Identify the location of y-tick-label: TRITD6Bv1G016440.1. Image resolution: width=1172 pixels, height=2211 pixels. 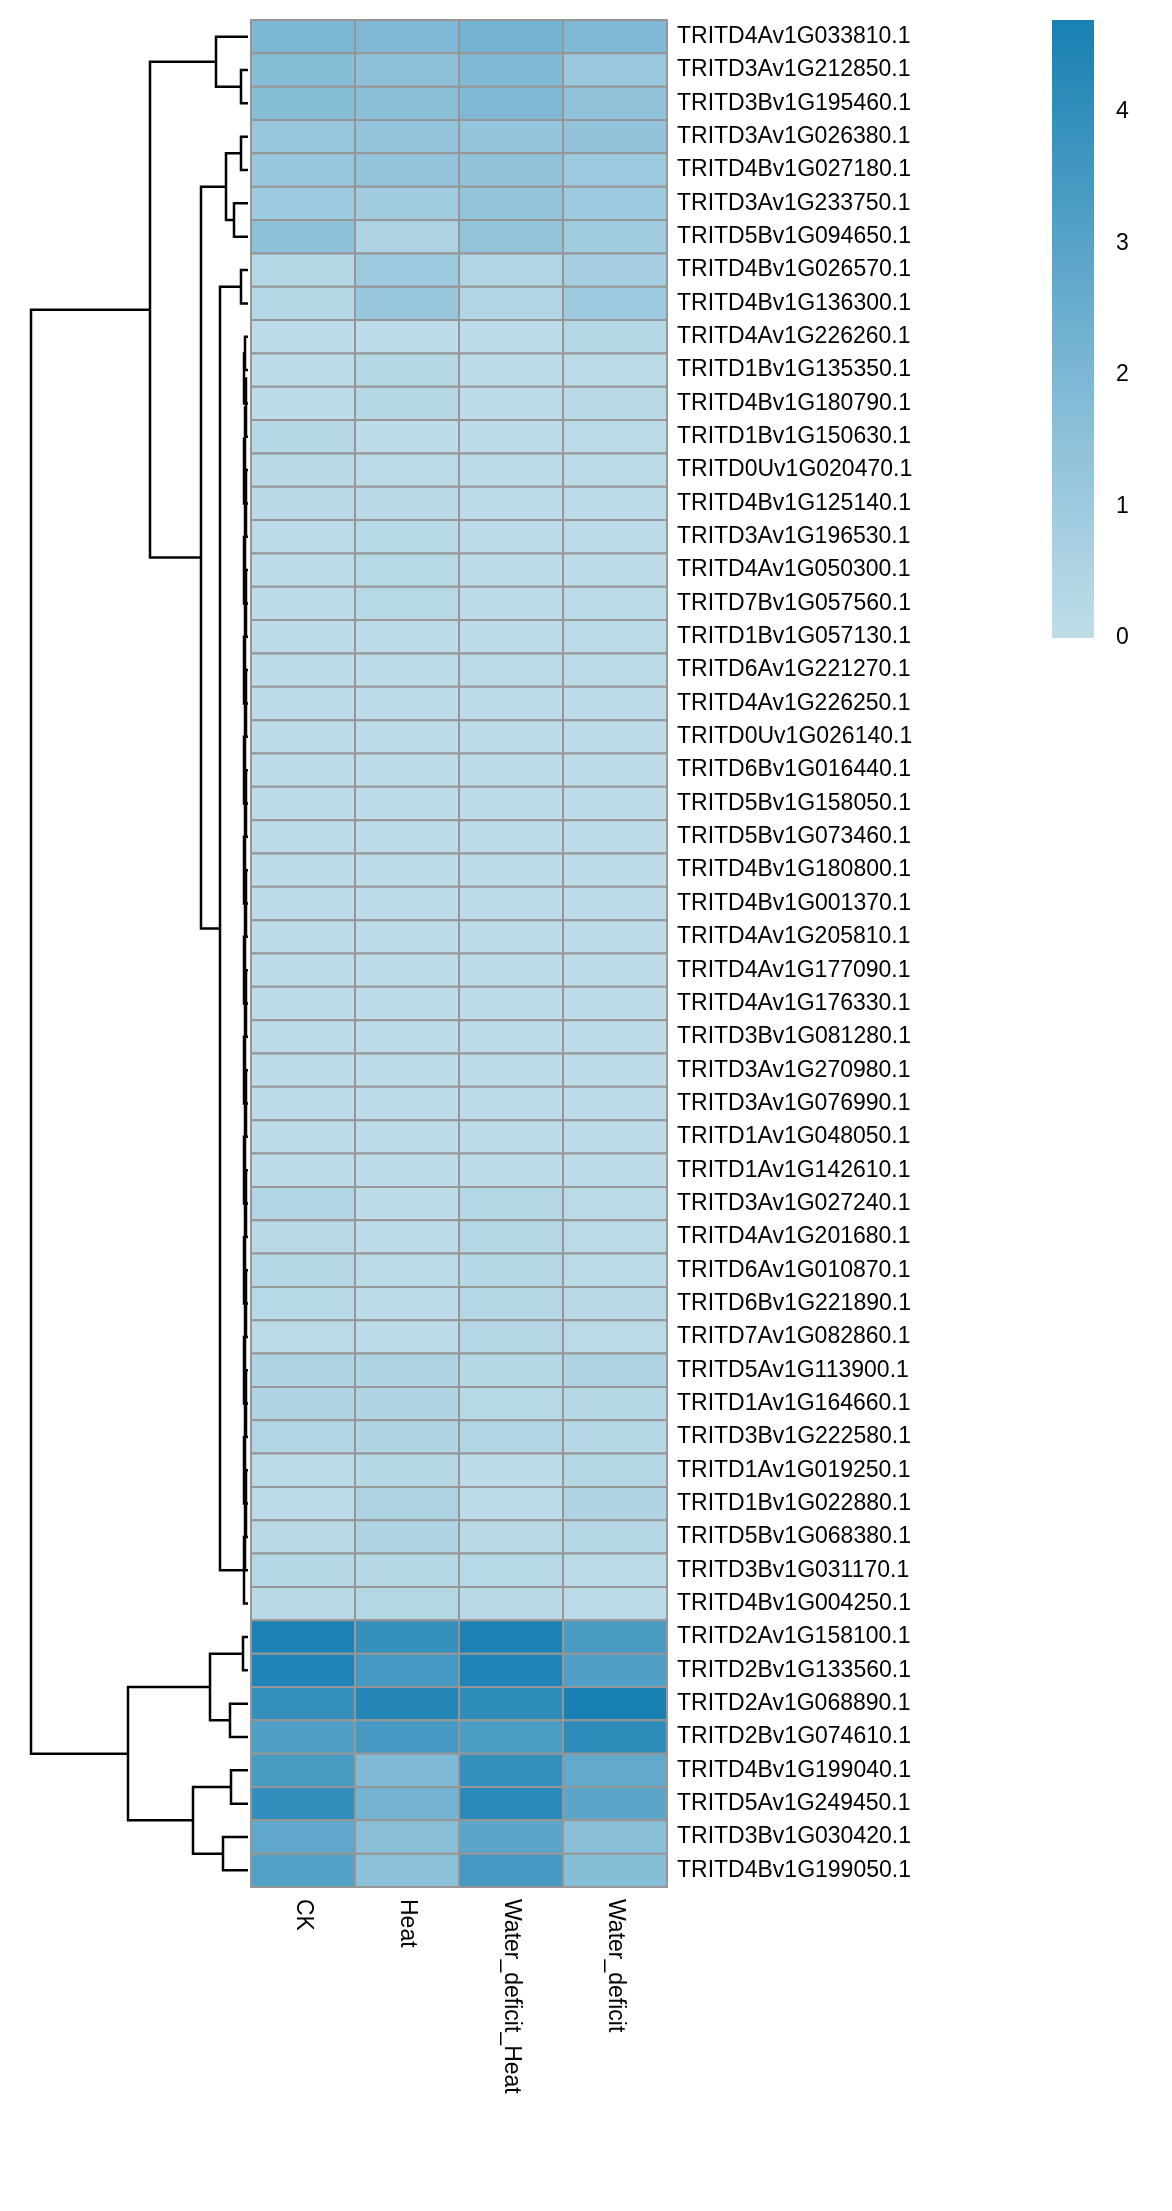
(794, 768).